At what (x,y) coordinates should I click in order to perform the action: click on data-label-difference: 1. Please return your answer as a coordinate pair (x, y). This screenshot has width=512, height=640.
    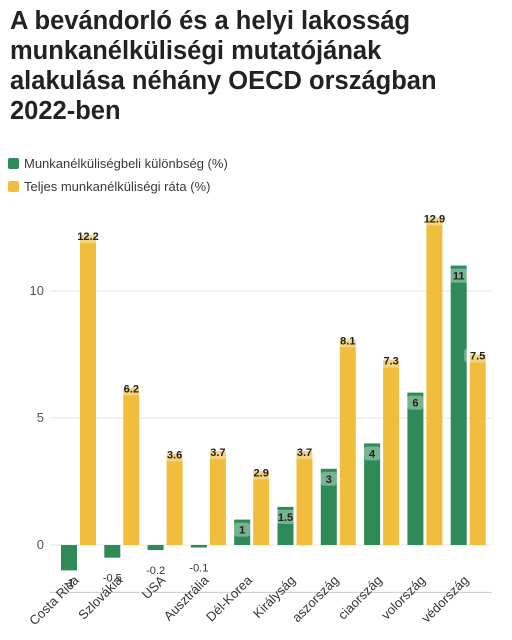
    Looking at the image, I should click on (242, 531).